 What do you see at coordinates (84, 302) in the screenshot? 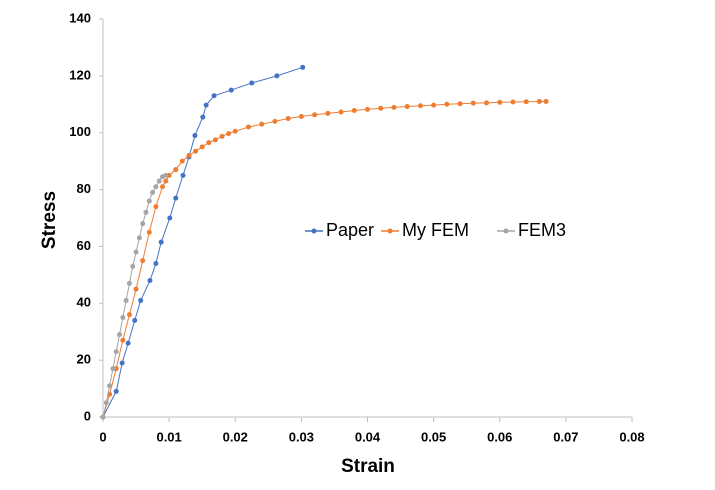
I see `y-tick-label: 40` at bounding box center [84, 302].